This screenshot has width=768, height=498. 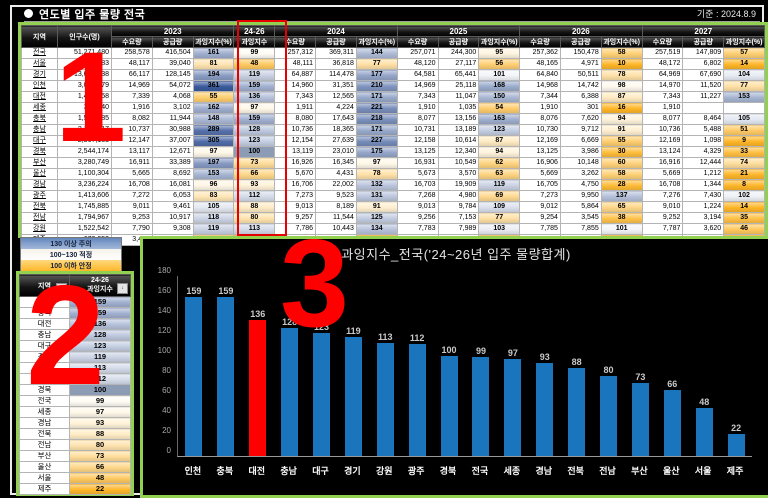 I want to click on region-link: 전북, so click(x=39, y=206).